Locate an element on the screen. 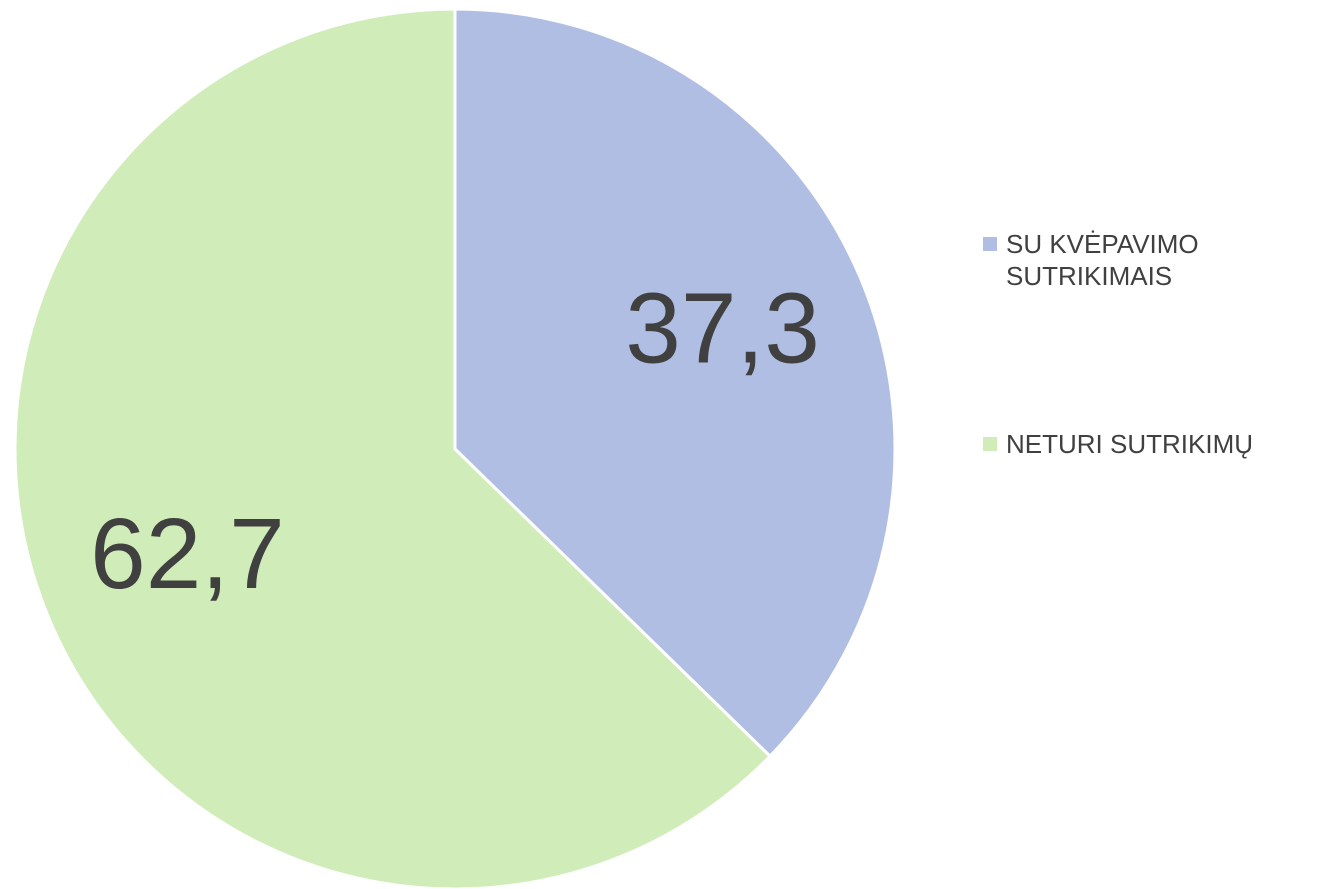  legend-item: NETURI SUTRIKIMŲ is located at coordinates (1117, 444).